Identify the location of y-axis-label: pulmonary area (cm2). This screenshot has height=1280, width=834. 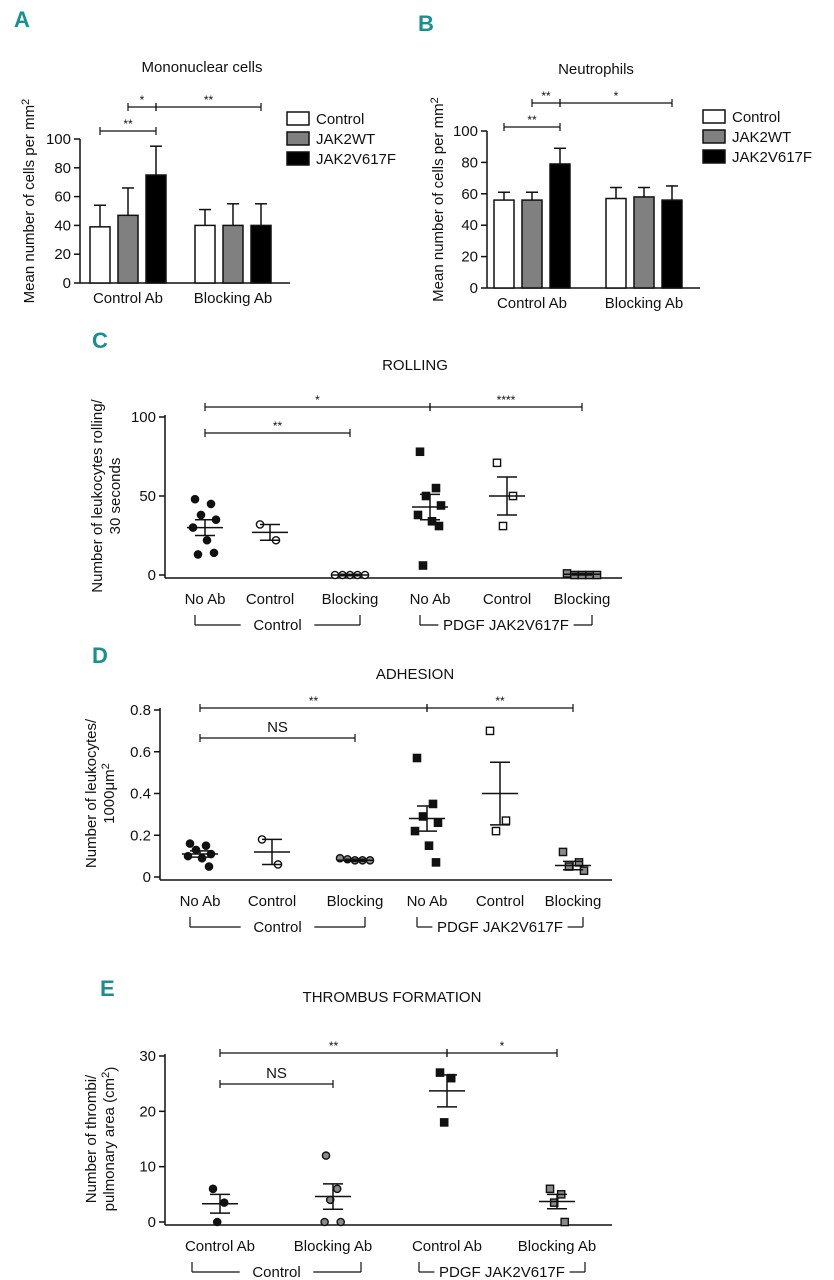
(110, 1139).